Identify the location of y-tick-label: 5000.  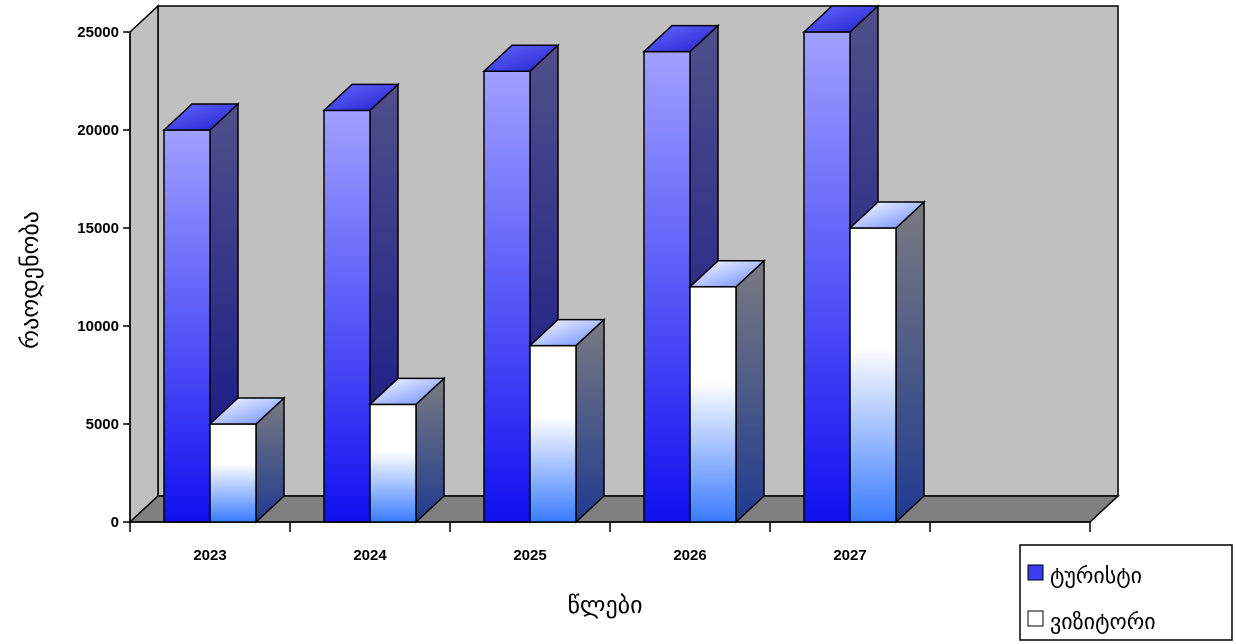
(102, 424).